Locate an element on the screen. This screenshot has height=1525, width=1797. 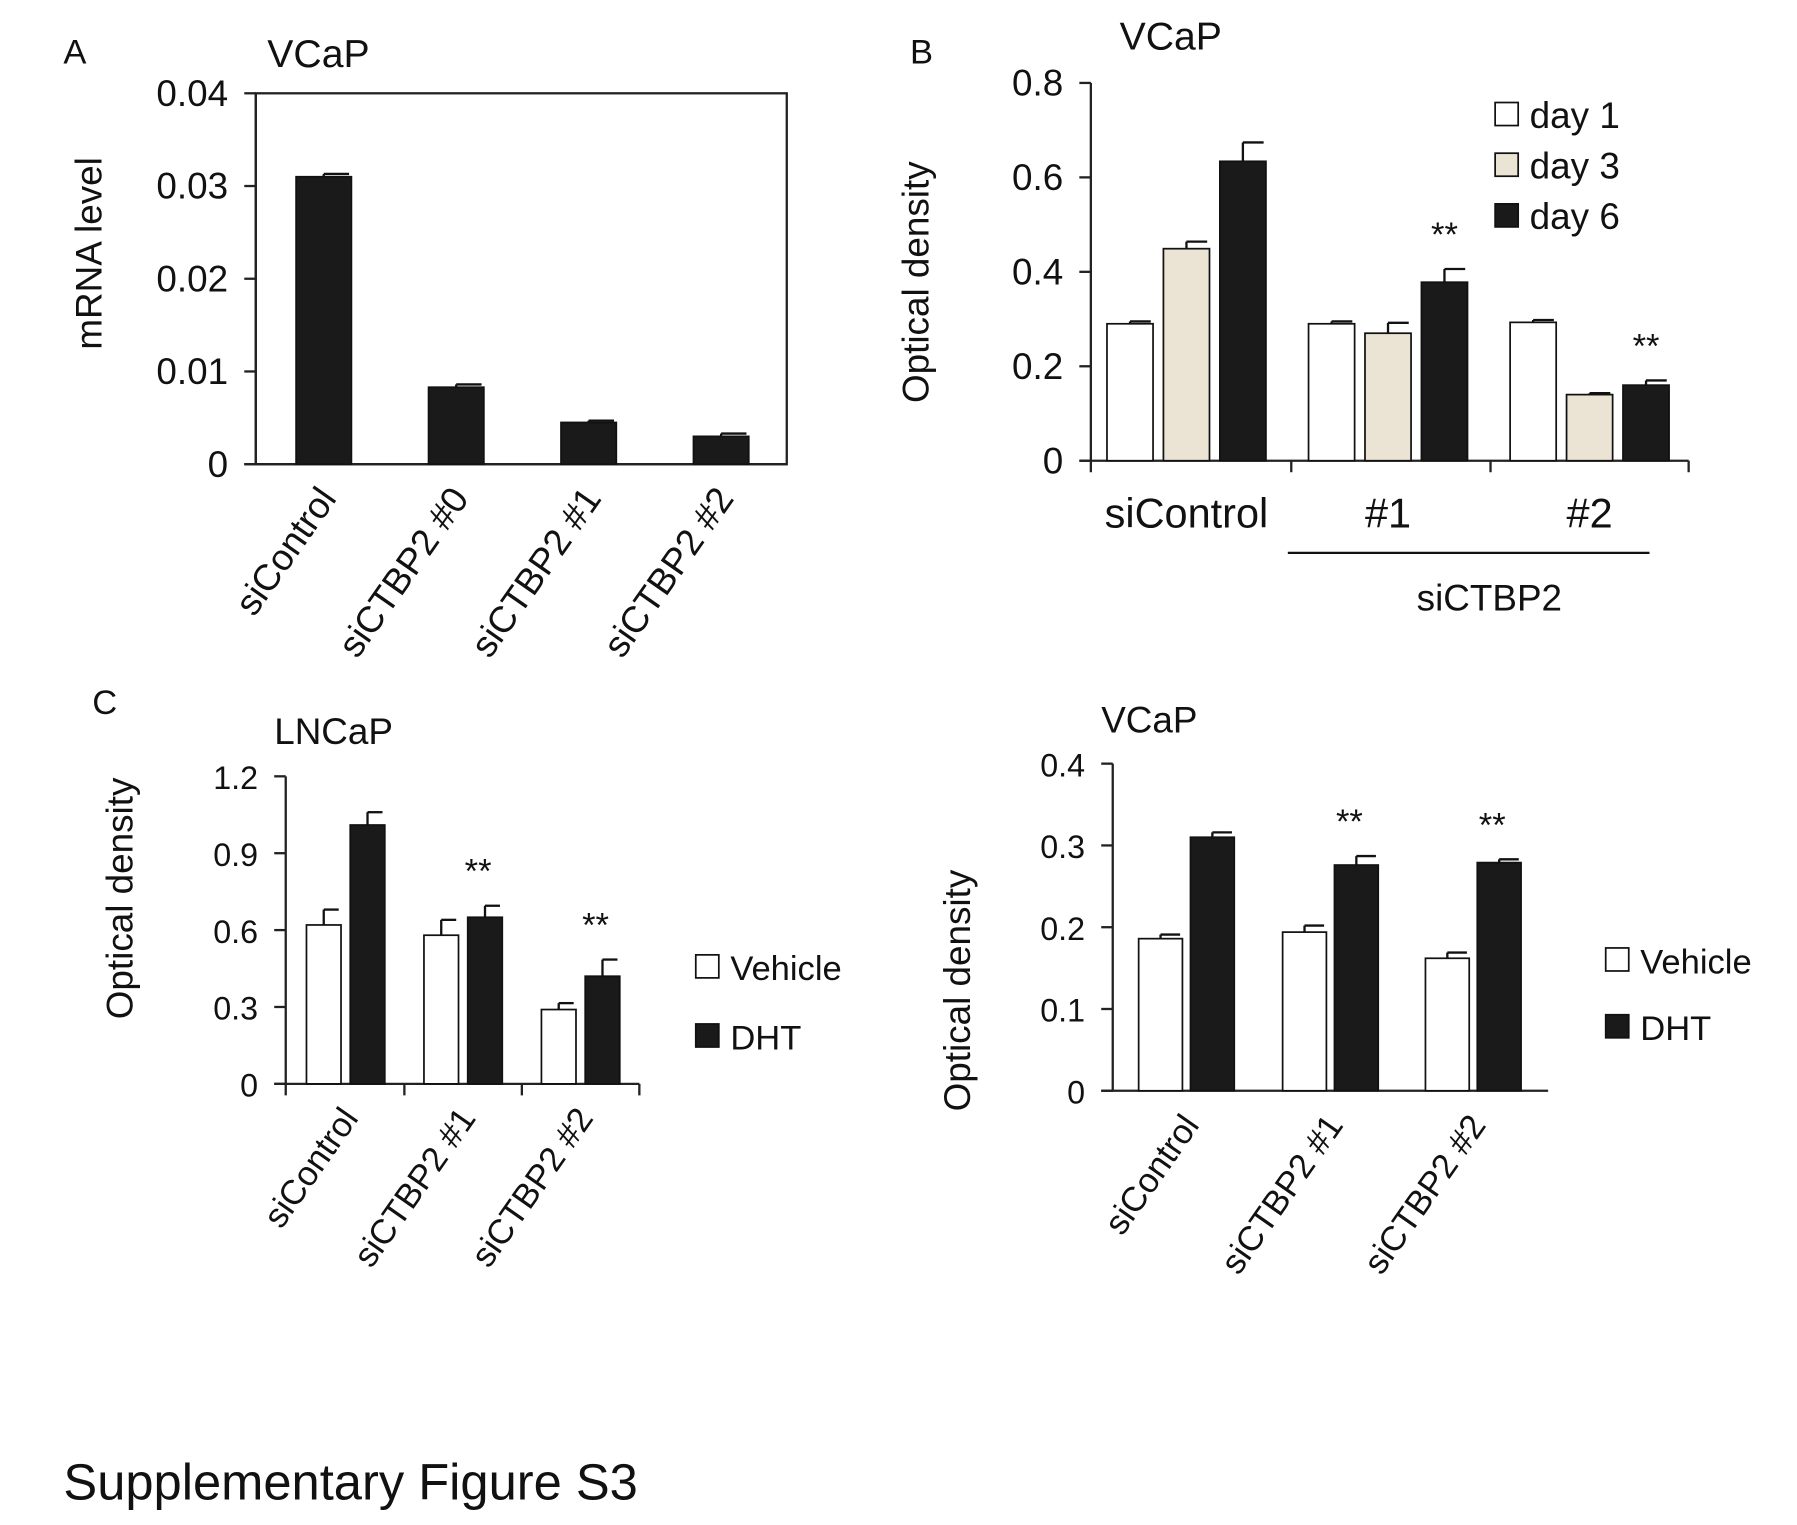
category-label: #1 is located at coordinates (1388, 513).